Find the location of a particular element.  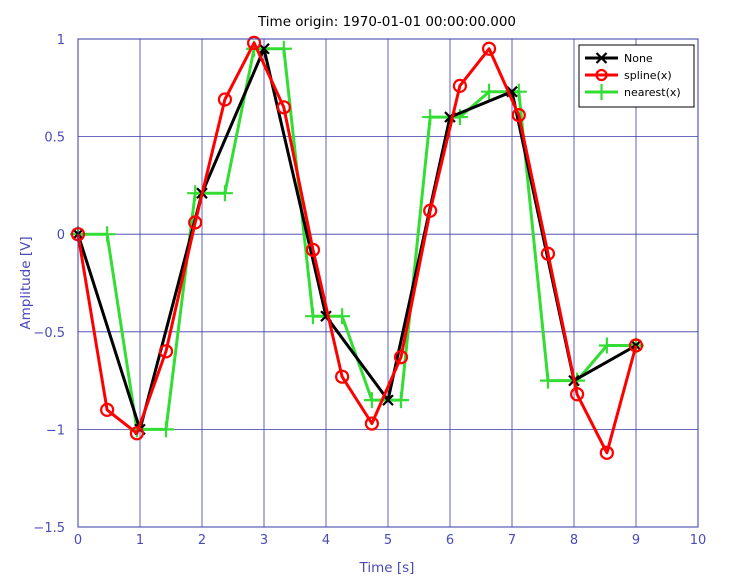

x-tick-label: 9 is located at coordinates (636, 540).